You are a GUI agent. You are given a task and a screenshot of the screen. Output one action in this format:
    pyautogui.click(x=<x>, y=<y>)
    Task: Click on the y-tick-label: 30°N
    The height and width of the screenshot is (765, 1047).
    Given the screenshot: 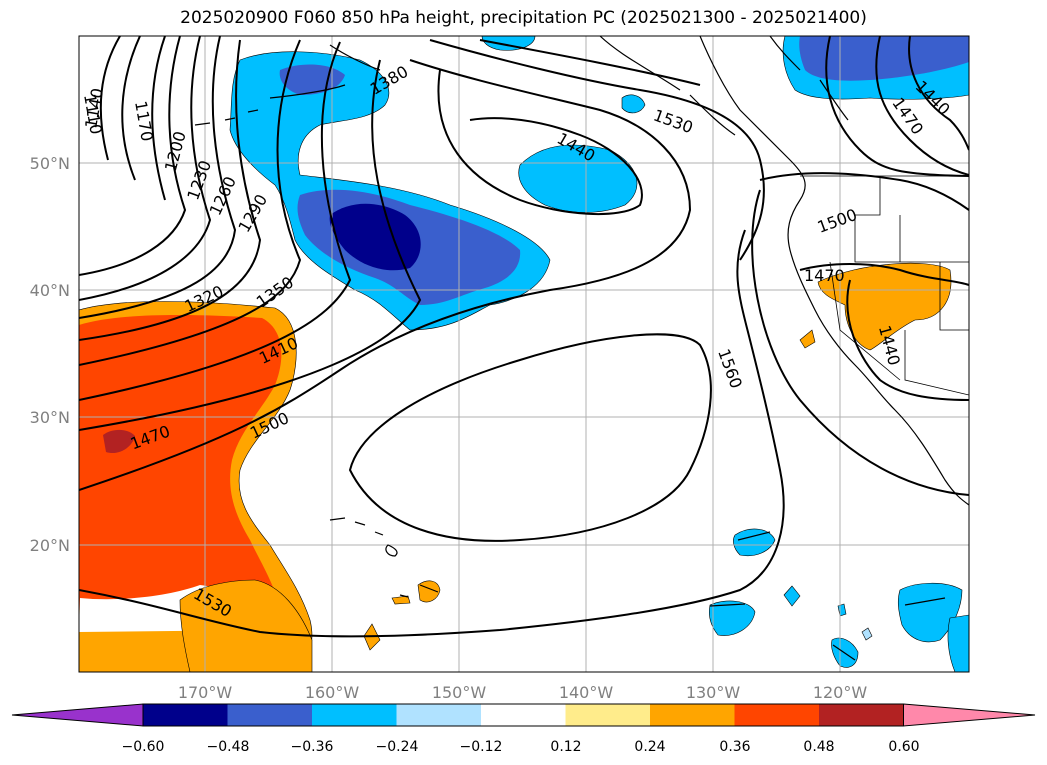 What is the action you would take?
    pyautogui.click(x=50, y=417)
    